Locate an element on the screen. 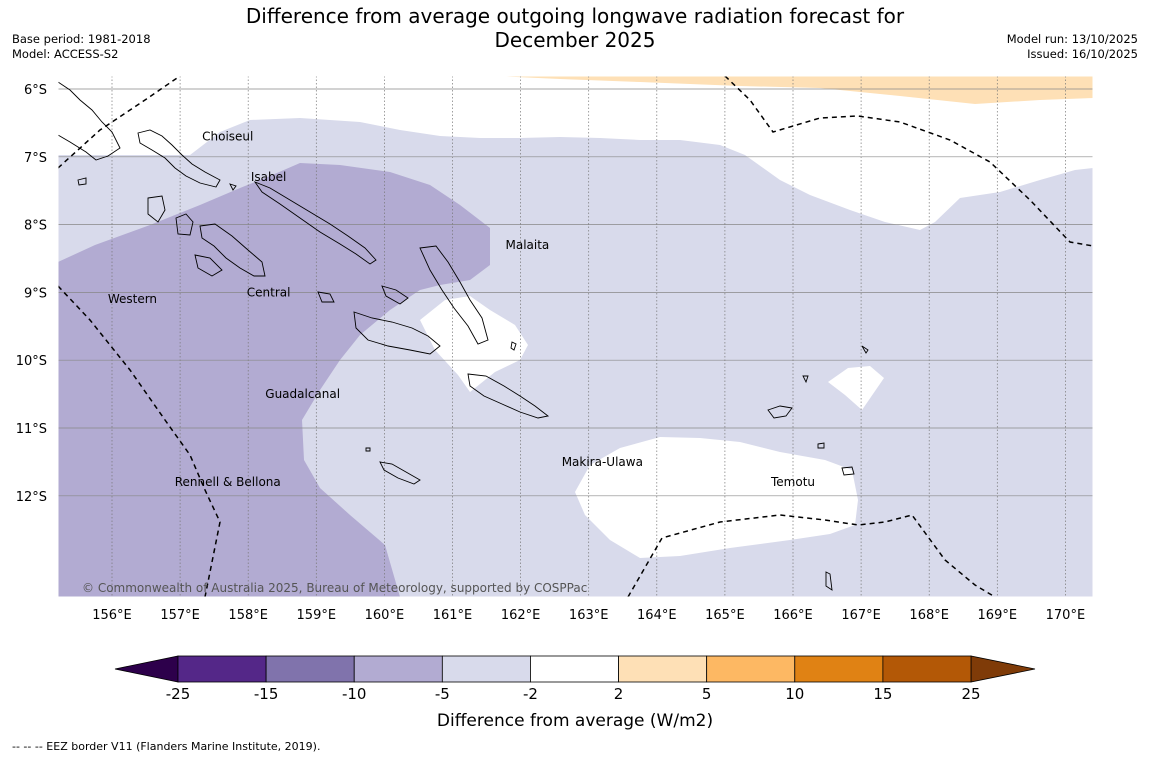 The height and width of the screenshot is (758, 1150). lat-label: 6°S is located at coordinates (35, 90).